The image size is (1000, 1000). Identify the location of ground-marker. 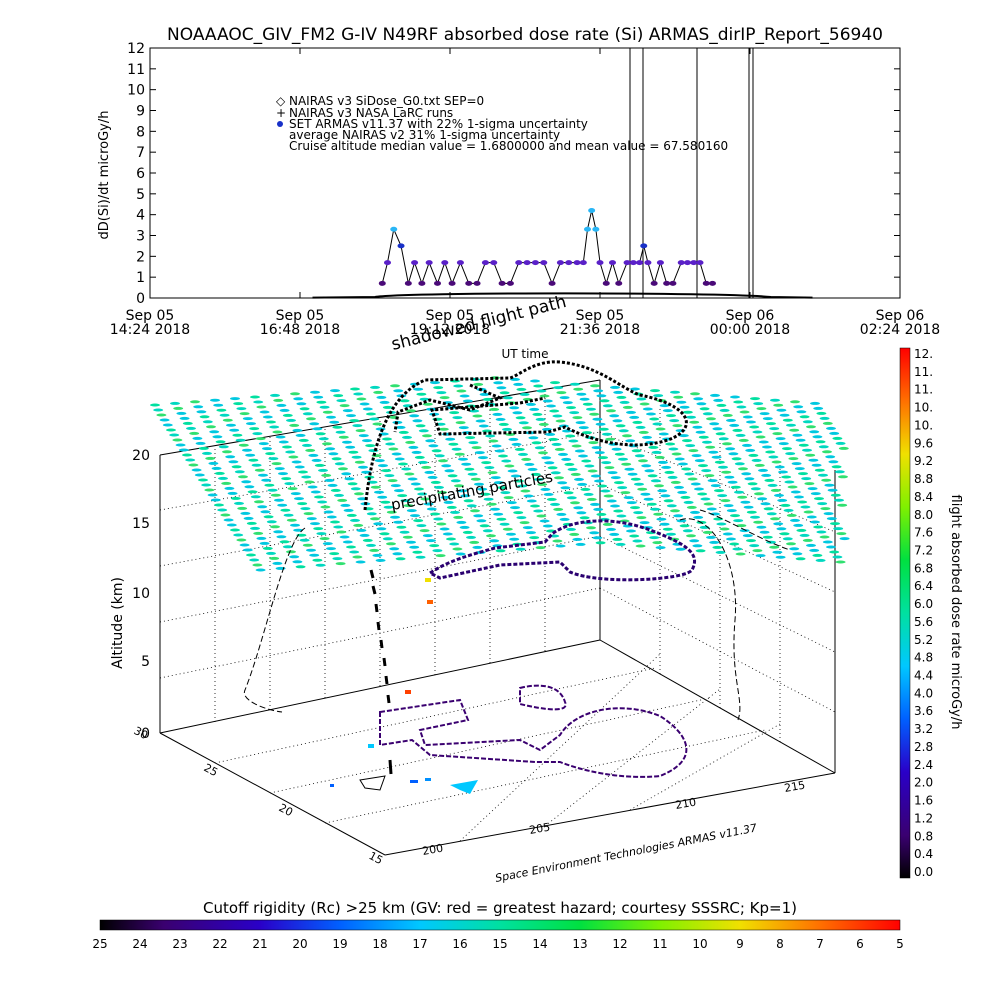
(332, 785).